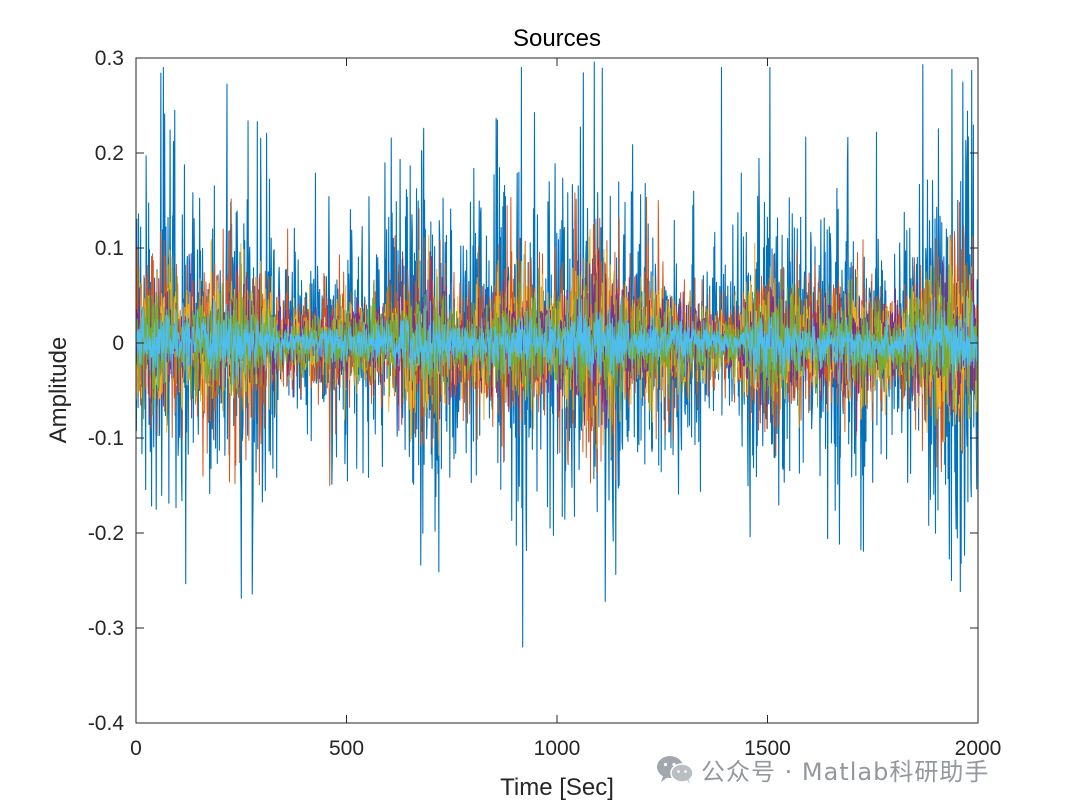 This screenshot has width=1080, height=811. What do you see at coordinates (346, 748) in the screenshot?
I see `x-tick-label: 500` at bounding box center [346, 748].